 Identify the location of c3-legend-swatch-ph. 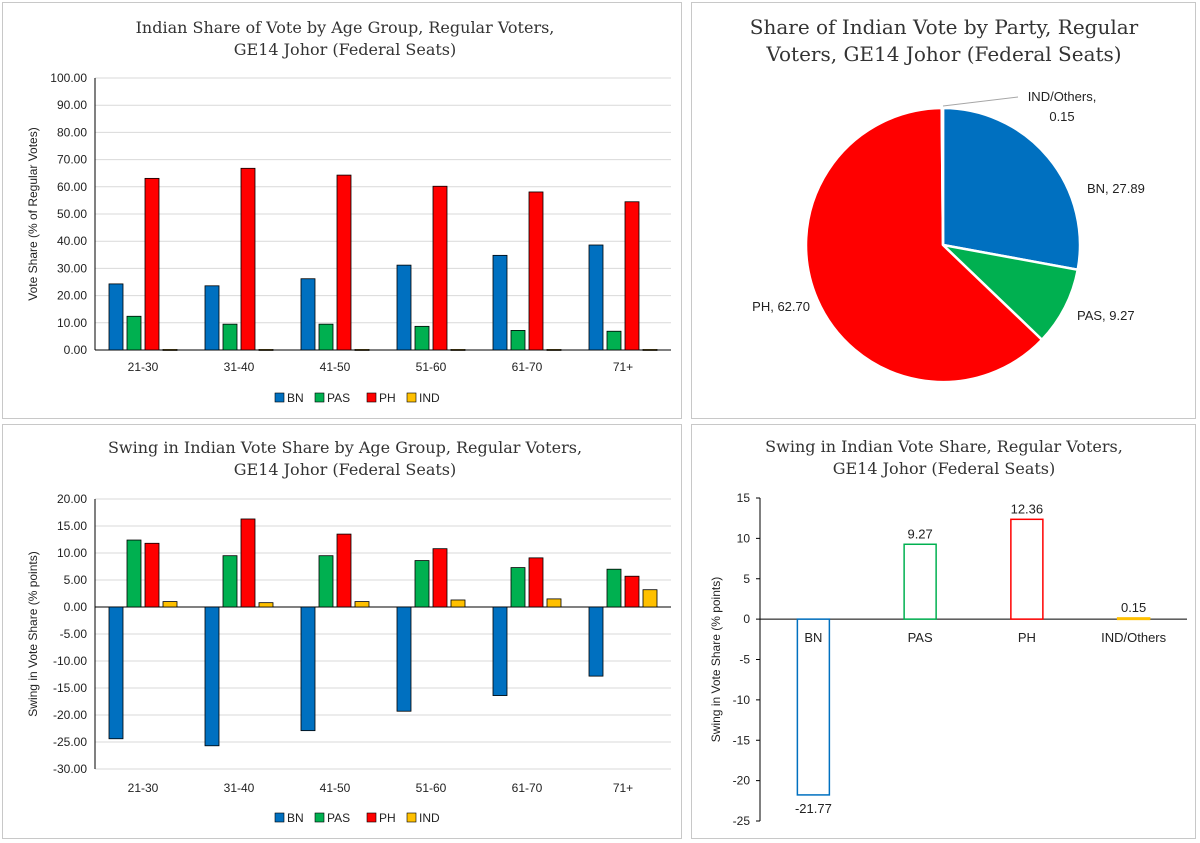
(371, 817).